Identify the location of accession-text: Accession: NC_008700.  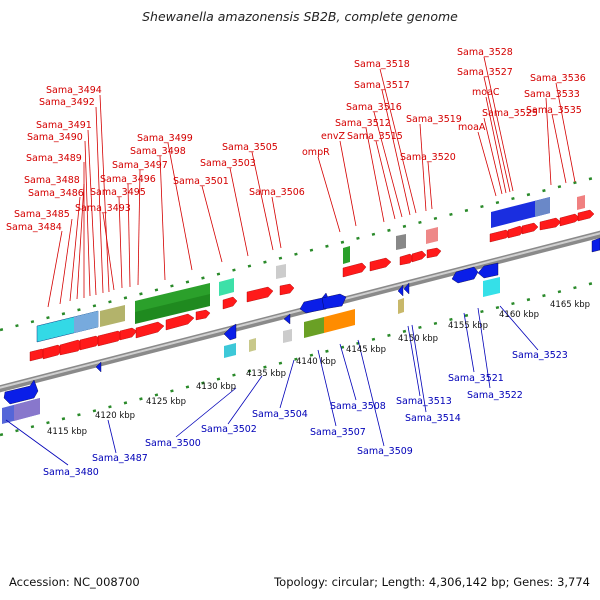
(74, 582).